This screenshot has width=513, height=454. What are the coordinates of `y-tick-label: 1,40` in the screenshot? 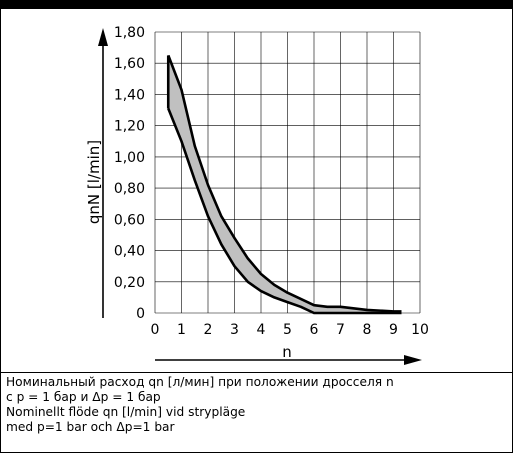 It's located at (129, 95).